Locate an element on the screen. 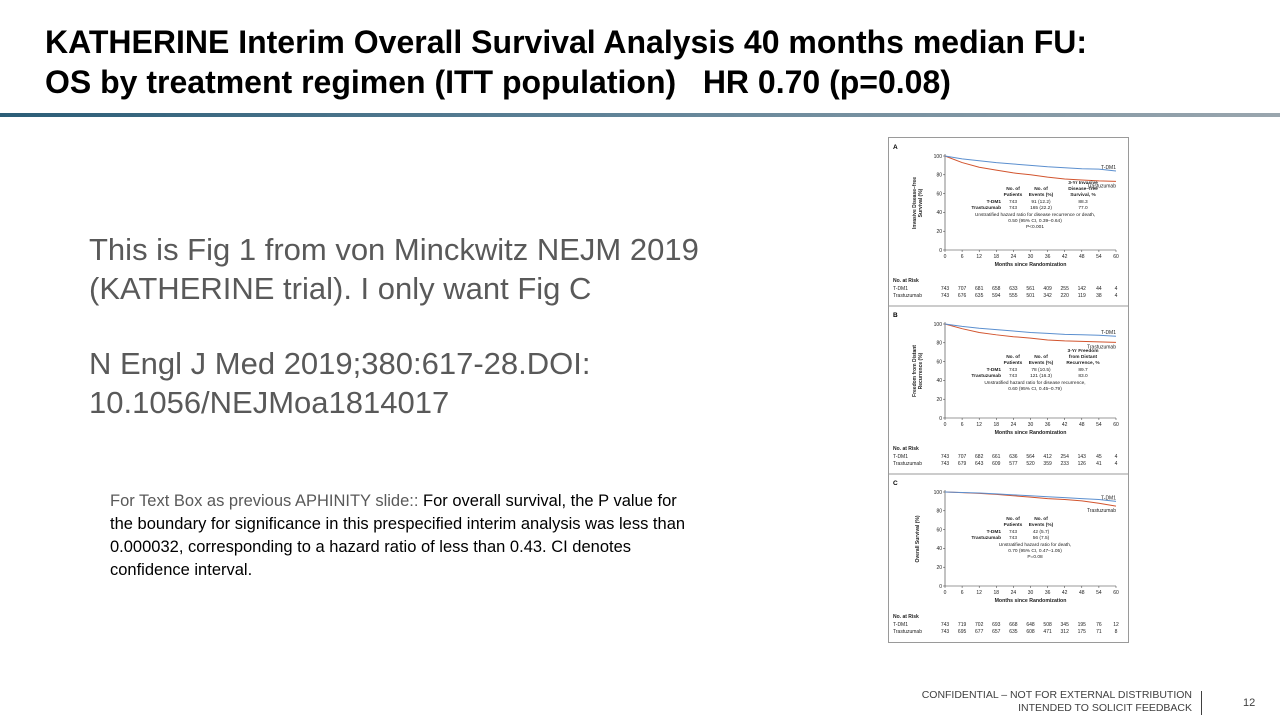  table-header: Recurrence, % is located at coordinates (1083, 363).